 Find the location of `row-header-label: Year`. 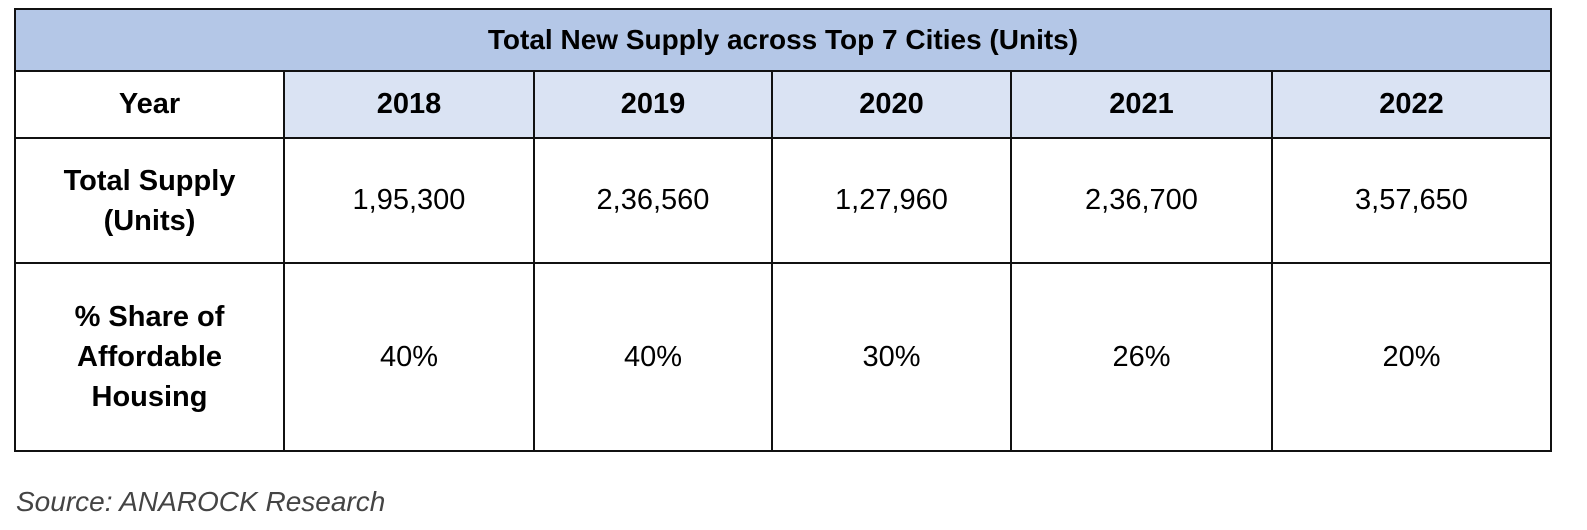

row-header-label: Year is located at coordinates (149, 104).